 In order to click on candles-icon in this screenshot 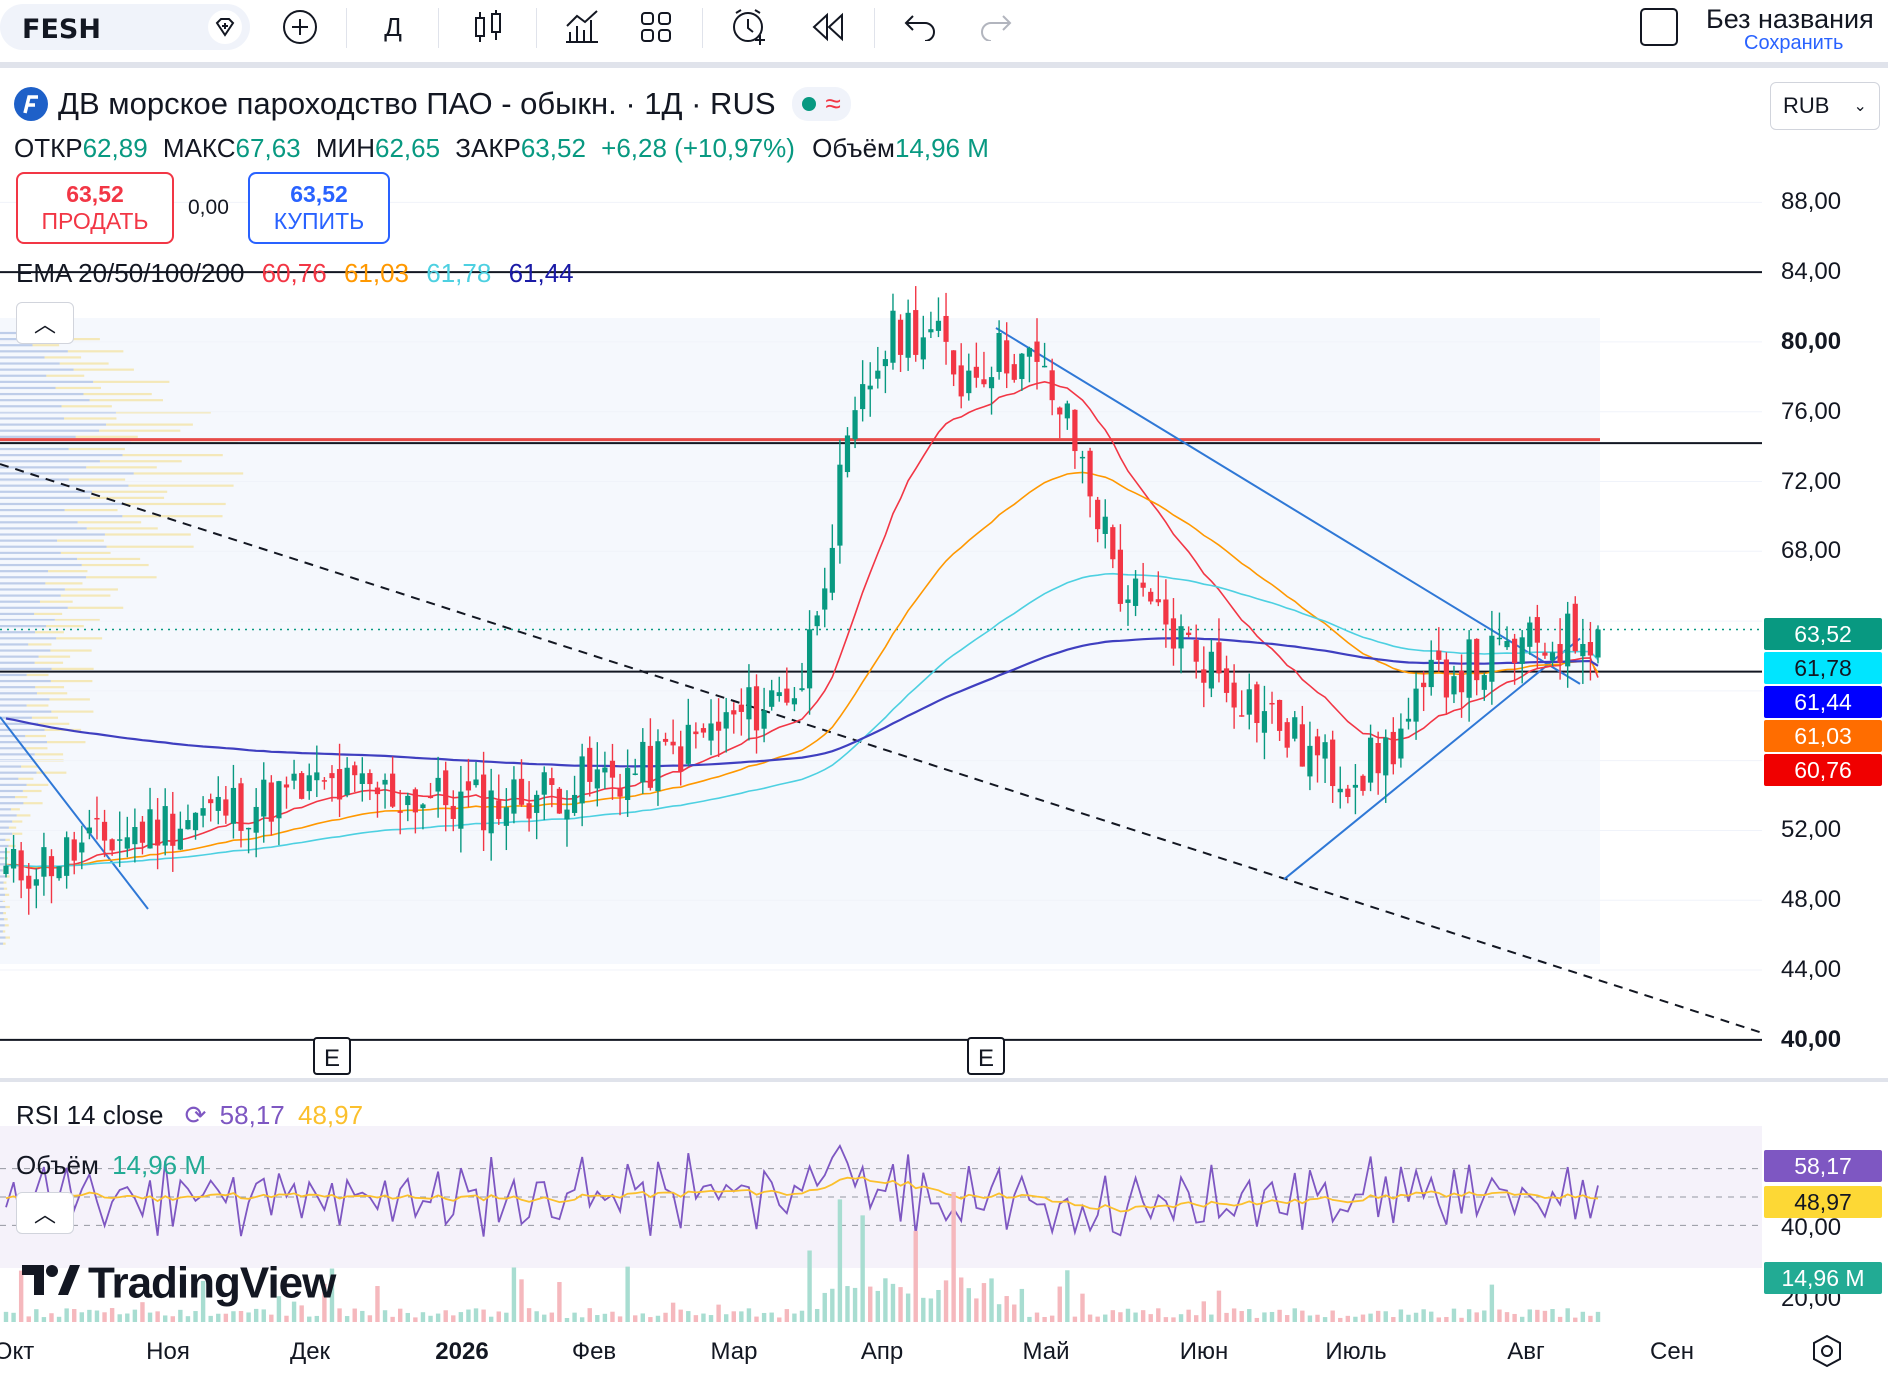, I will do `click(488, 27)`.